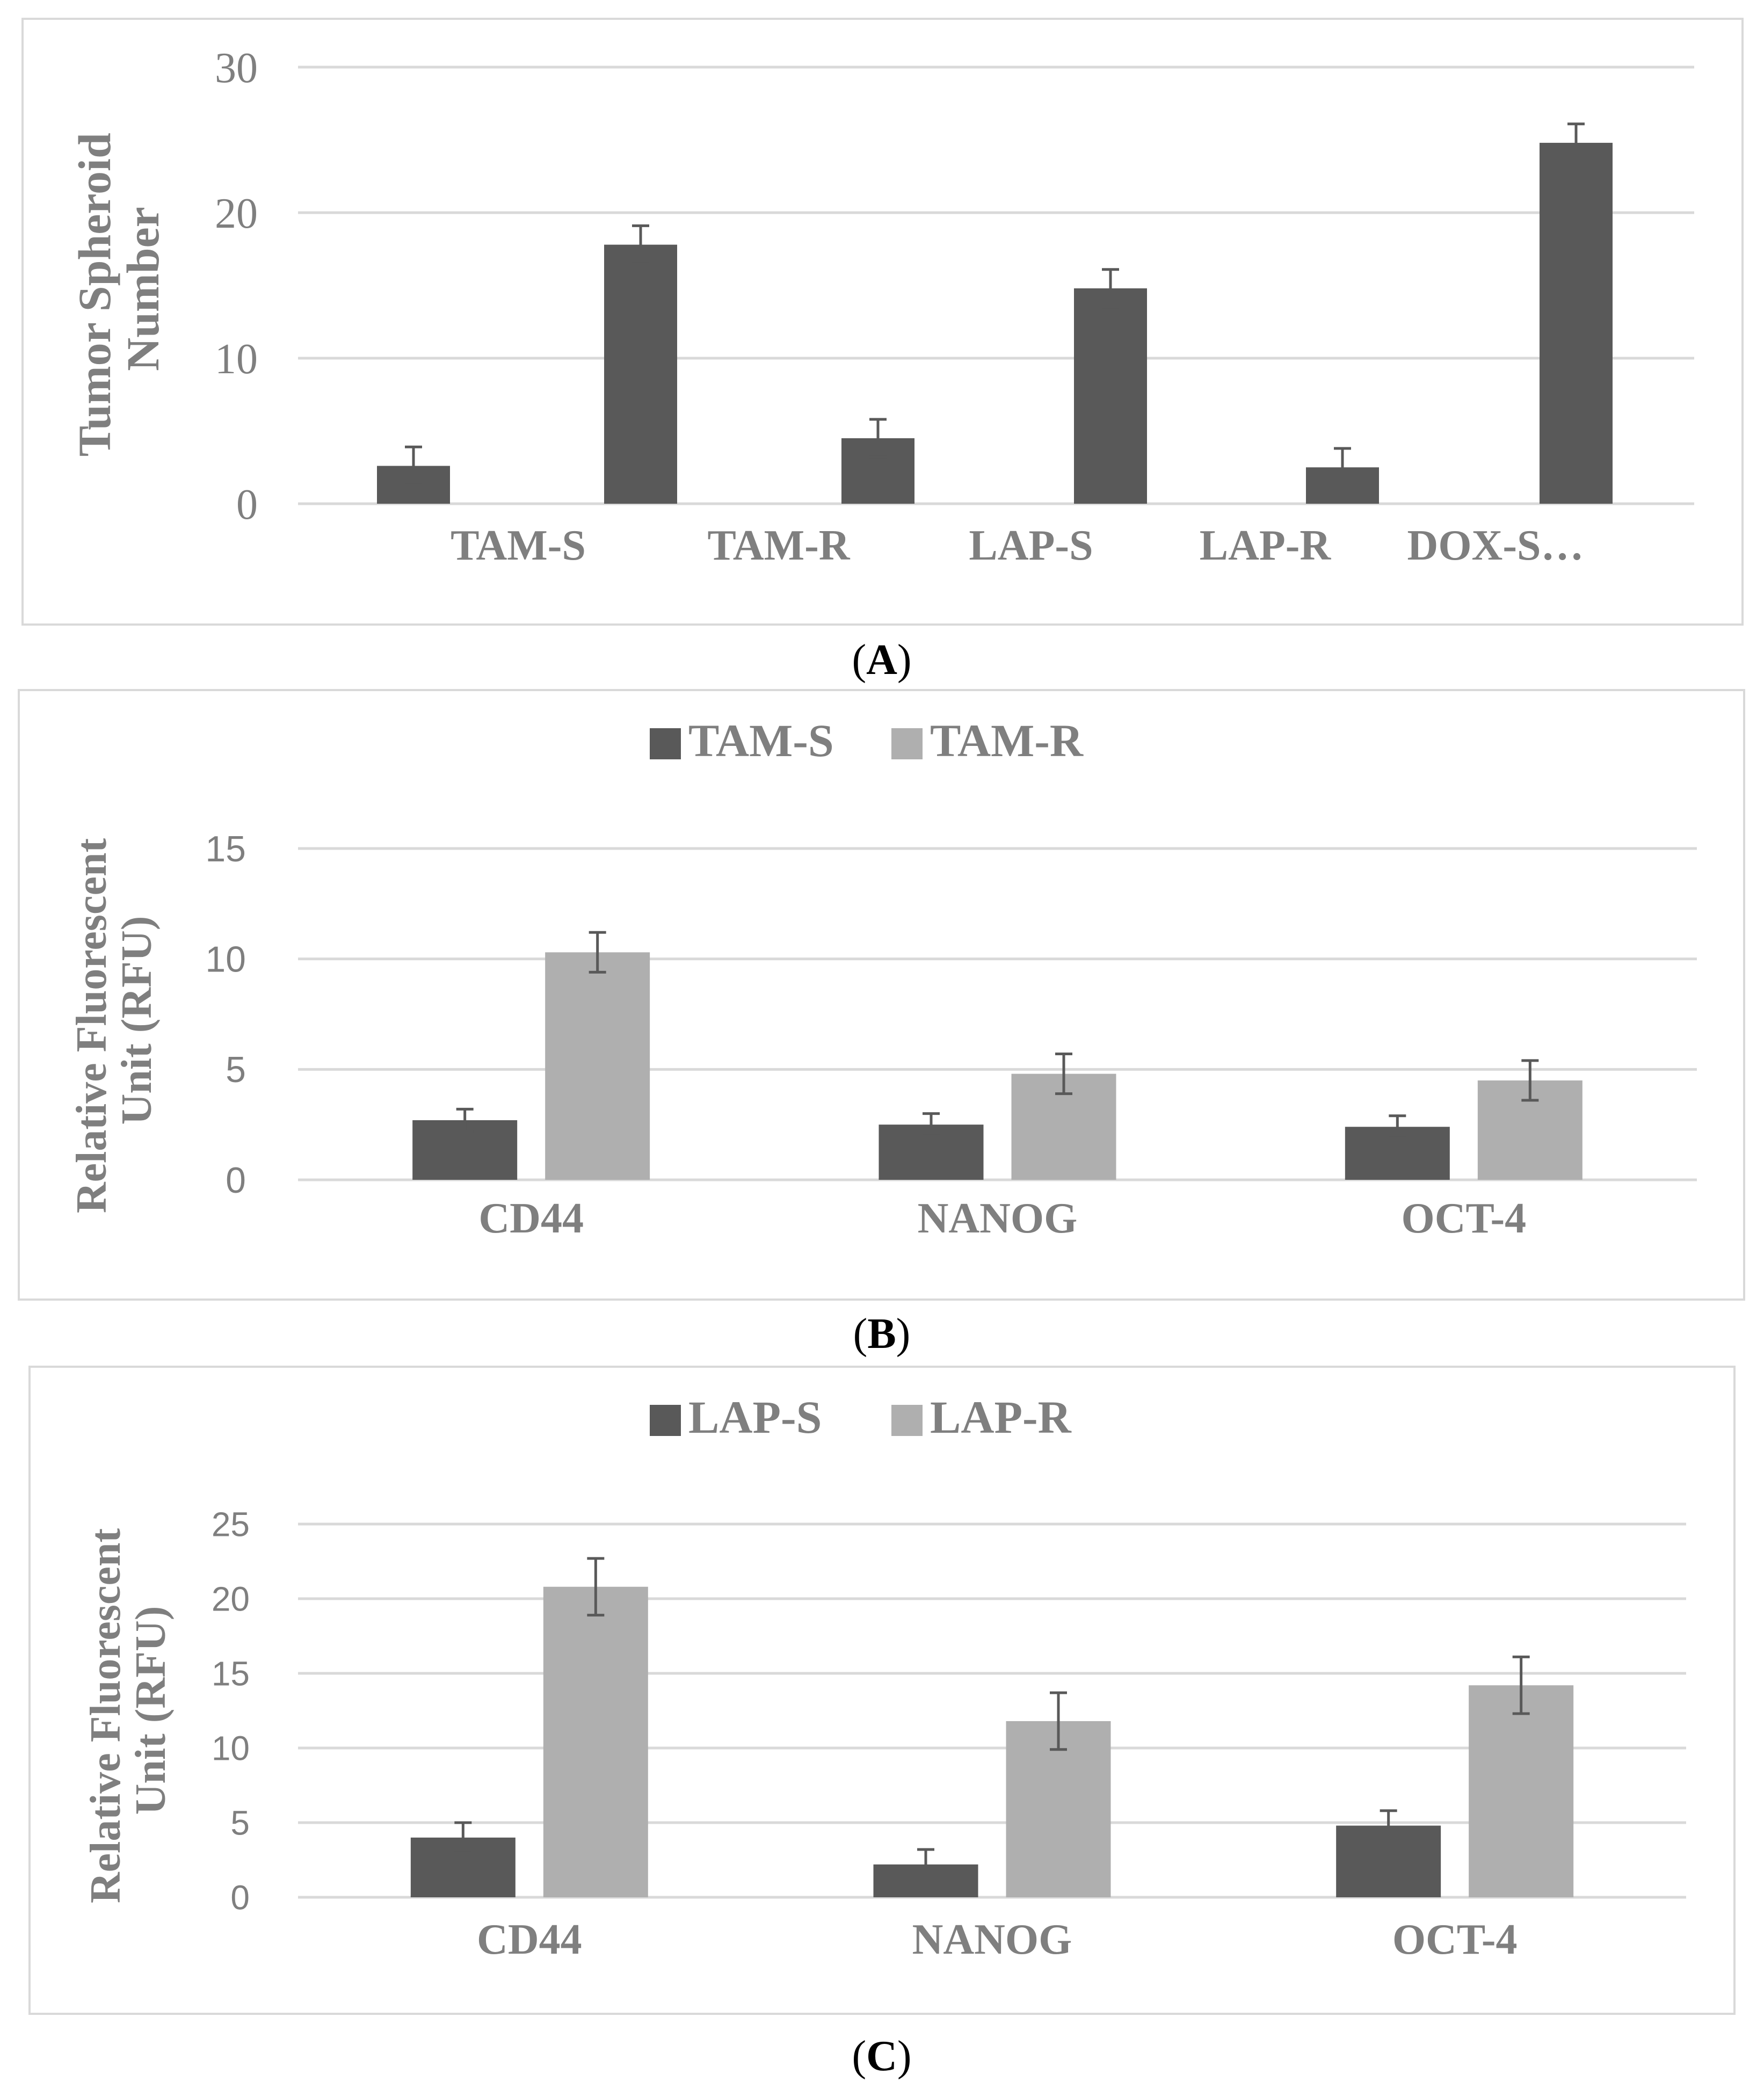 Image resolution: width=1764 pixels, height=2089 pixels. I want to click on panel-a-ytick-labels: 0 10 20 30, so click(236, 286).